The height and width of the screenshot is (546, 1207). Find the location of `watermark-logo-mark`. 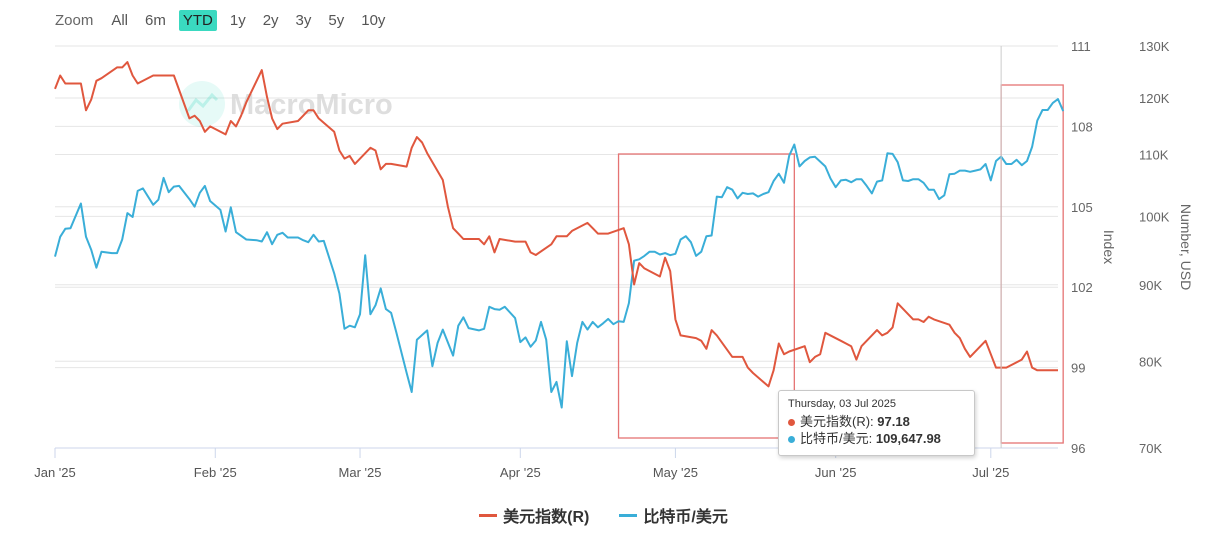

watermark-logo-mark is located at coordinates (202, 102).